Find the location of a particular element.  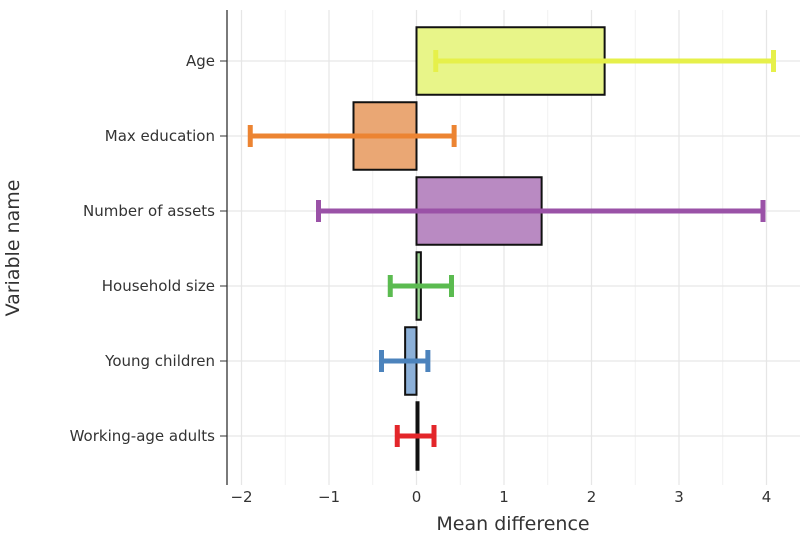

x-tick-labels: −2 −1 0 1 2 3 4 is located at coordinates (500, 497).